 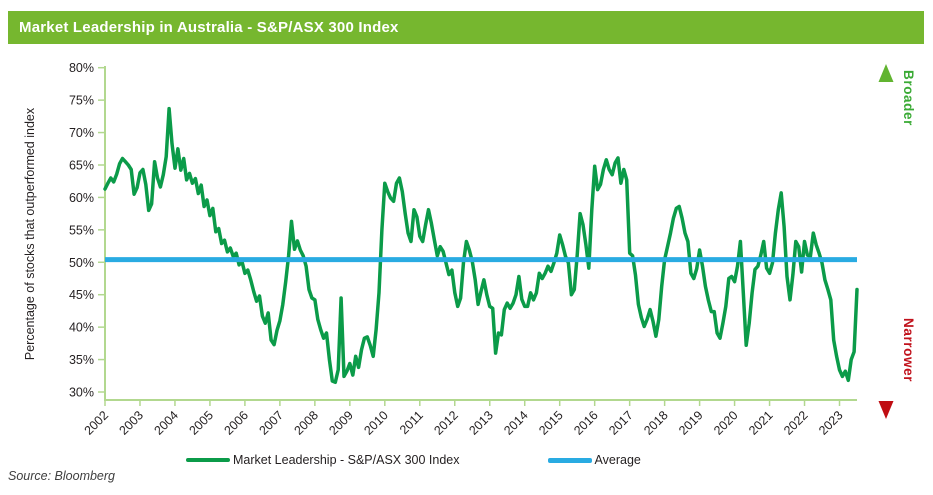 I want to click on y-tick-label: 55%, so click(x=81, y=230).